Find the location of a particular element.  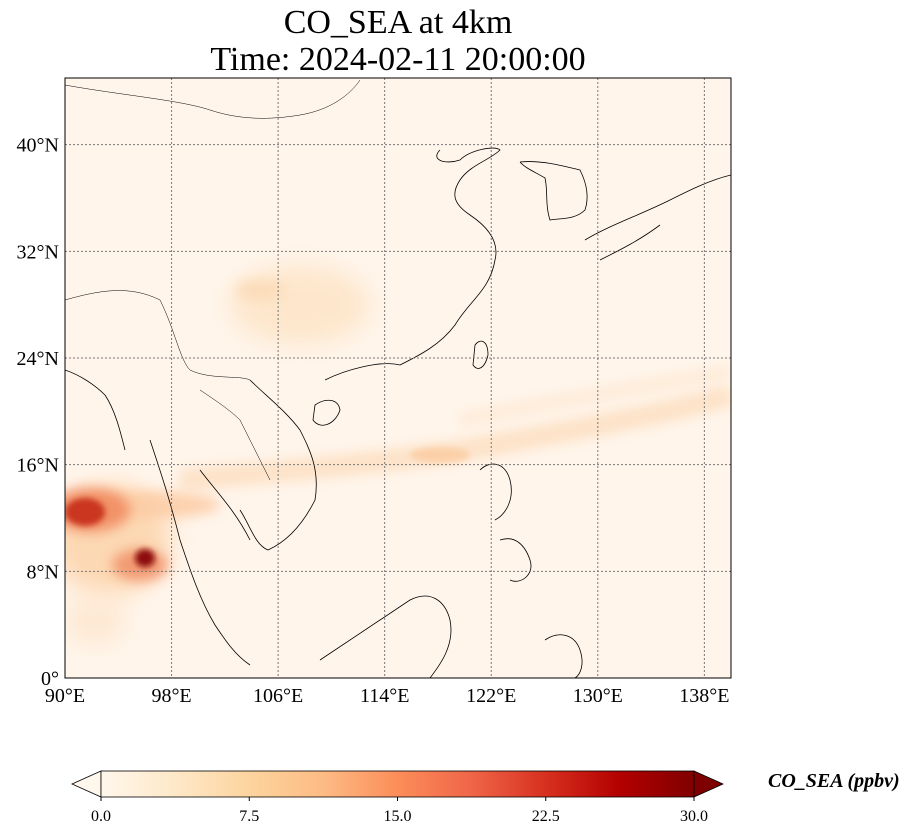

lon-tick-label: 122°E is located at coordinates (491, 696).